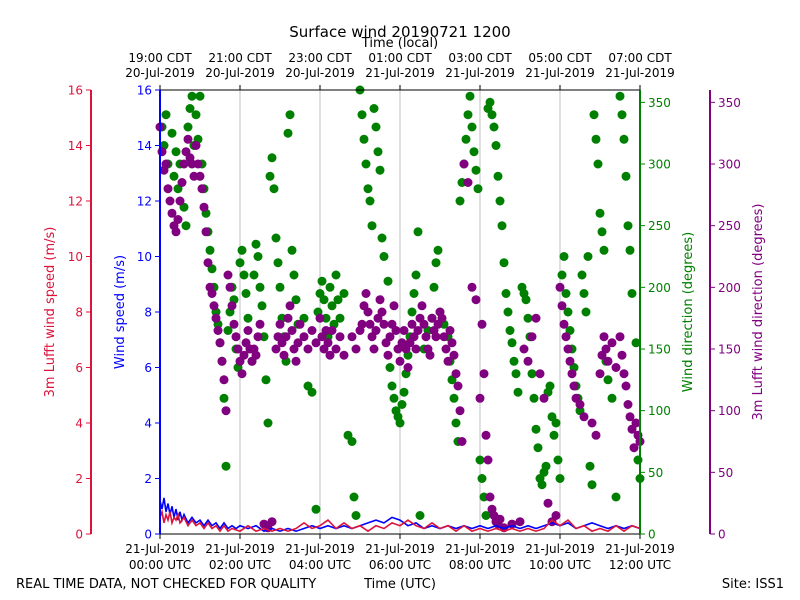 The image size is (800, 600). Describe the element at coordinates (400, 58) in the screenshot. I see `top-tick-time: 01:00 CDT` at that location.